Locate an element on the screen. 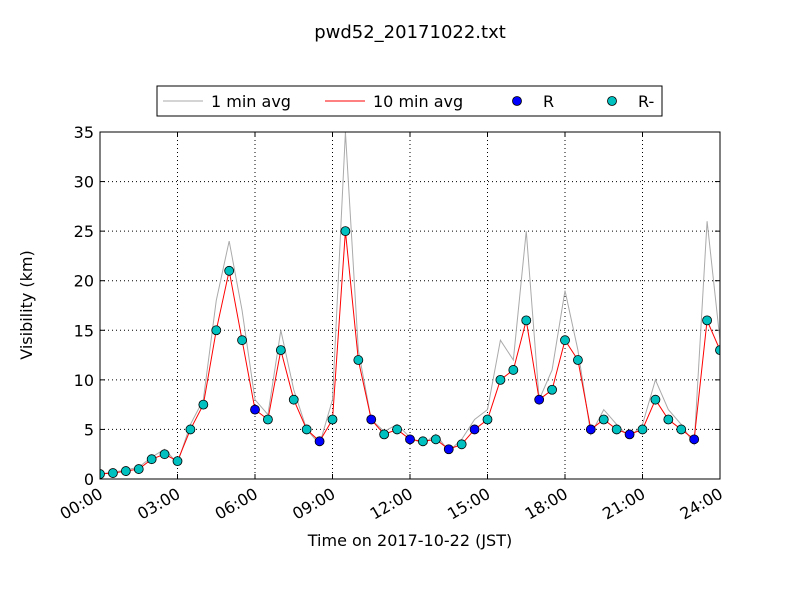 This screenshot has height=600, width=800. y-tick-label: 20 is located at coordinates (84, 281).